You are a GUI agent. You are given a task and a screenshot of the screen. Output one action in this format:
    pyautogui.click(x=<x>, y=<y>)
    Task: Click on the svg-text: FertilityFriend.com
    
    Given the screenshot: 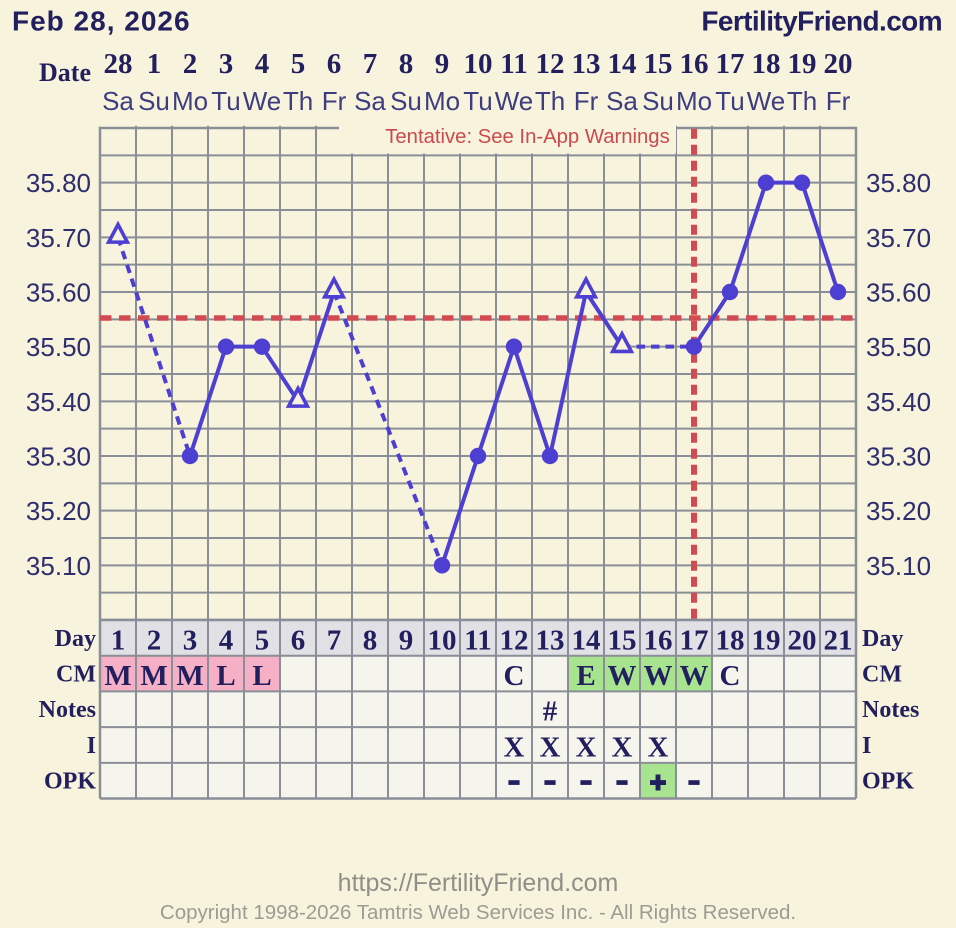 What is the action you would take?
    pyautogui.click(x=821, y=21)
    